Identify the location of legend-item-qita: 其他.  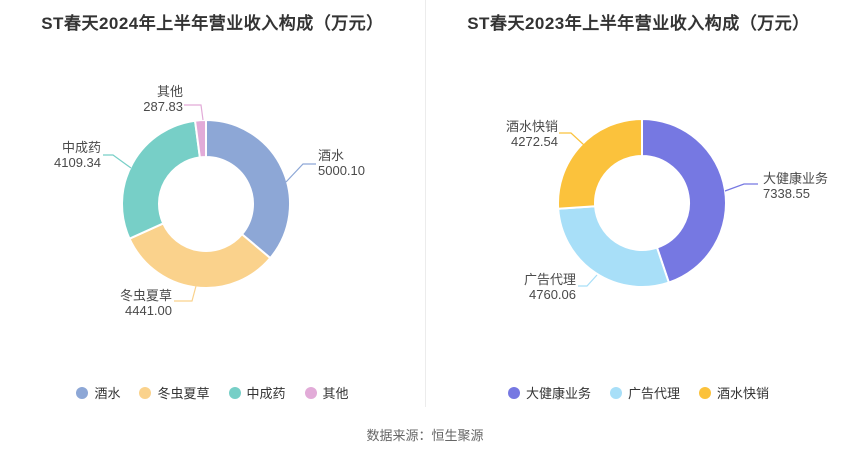
(326, 392).